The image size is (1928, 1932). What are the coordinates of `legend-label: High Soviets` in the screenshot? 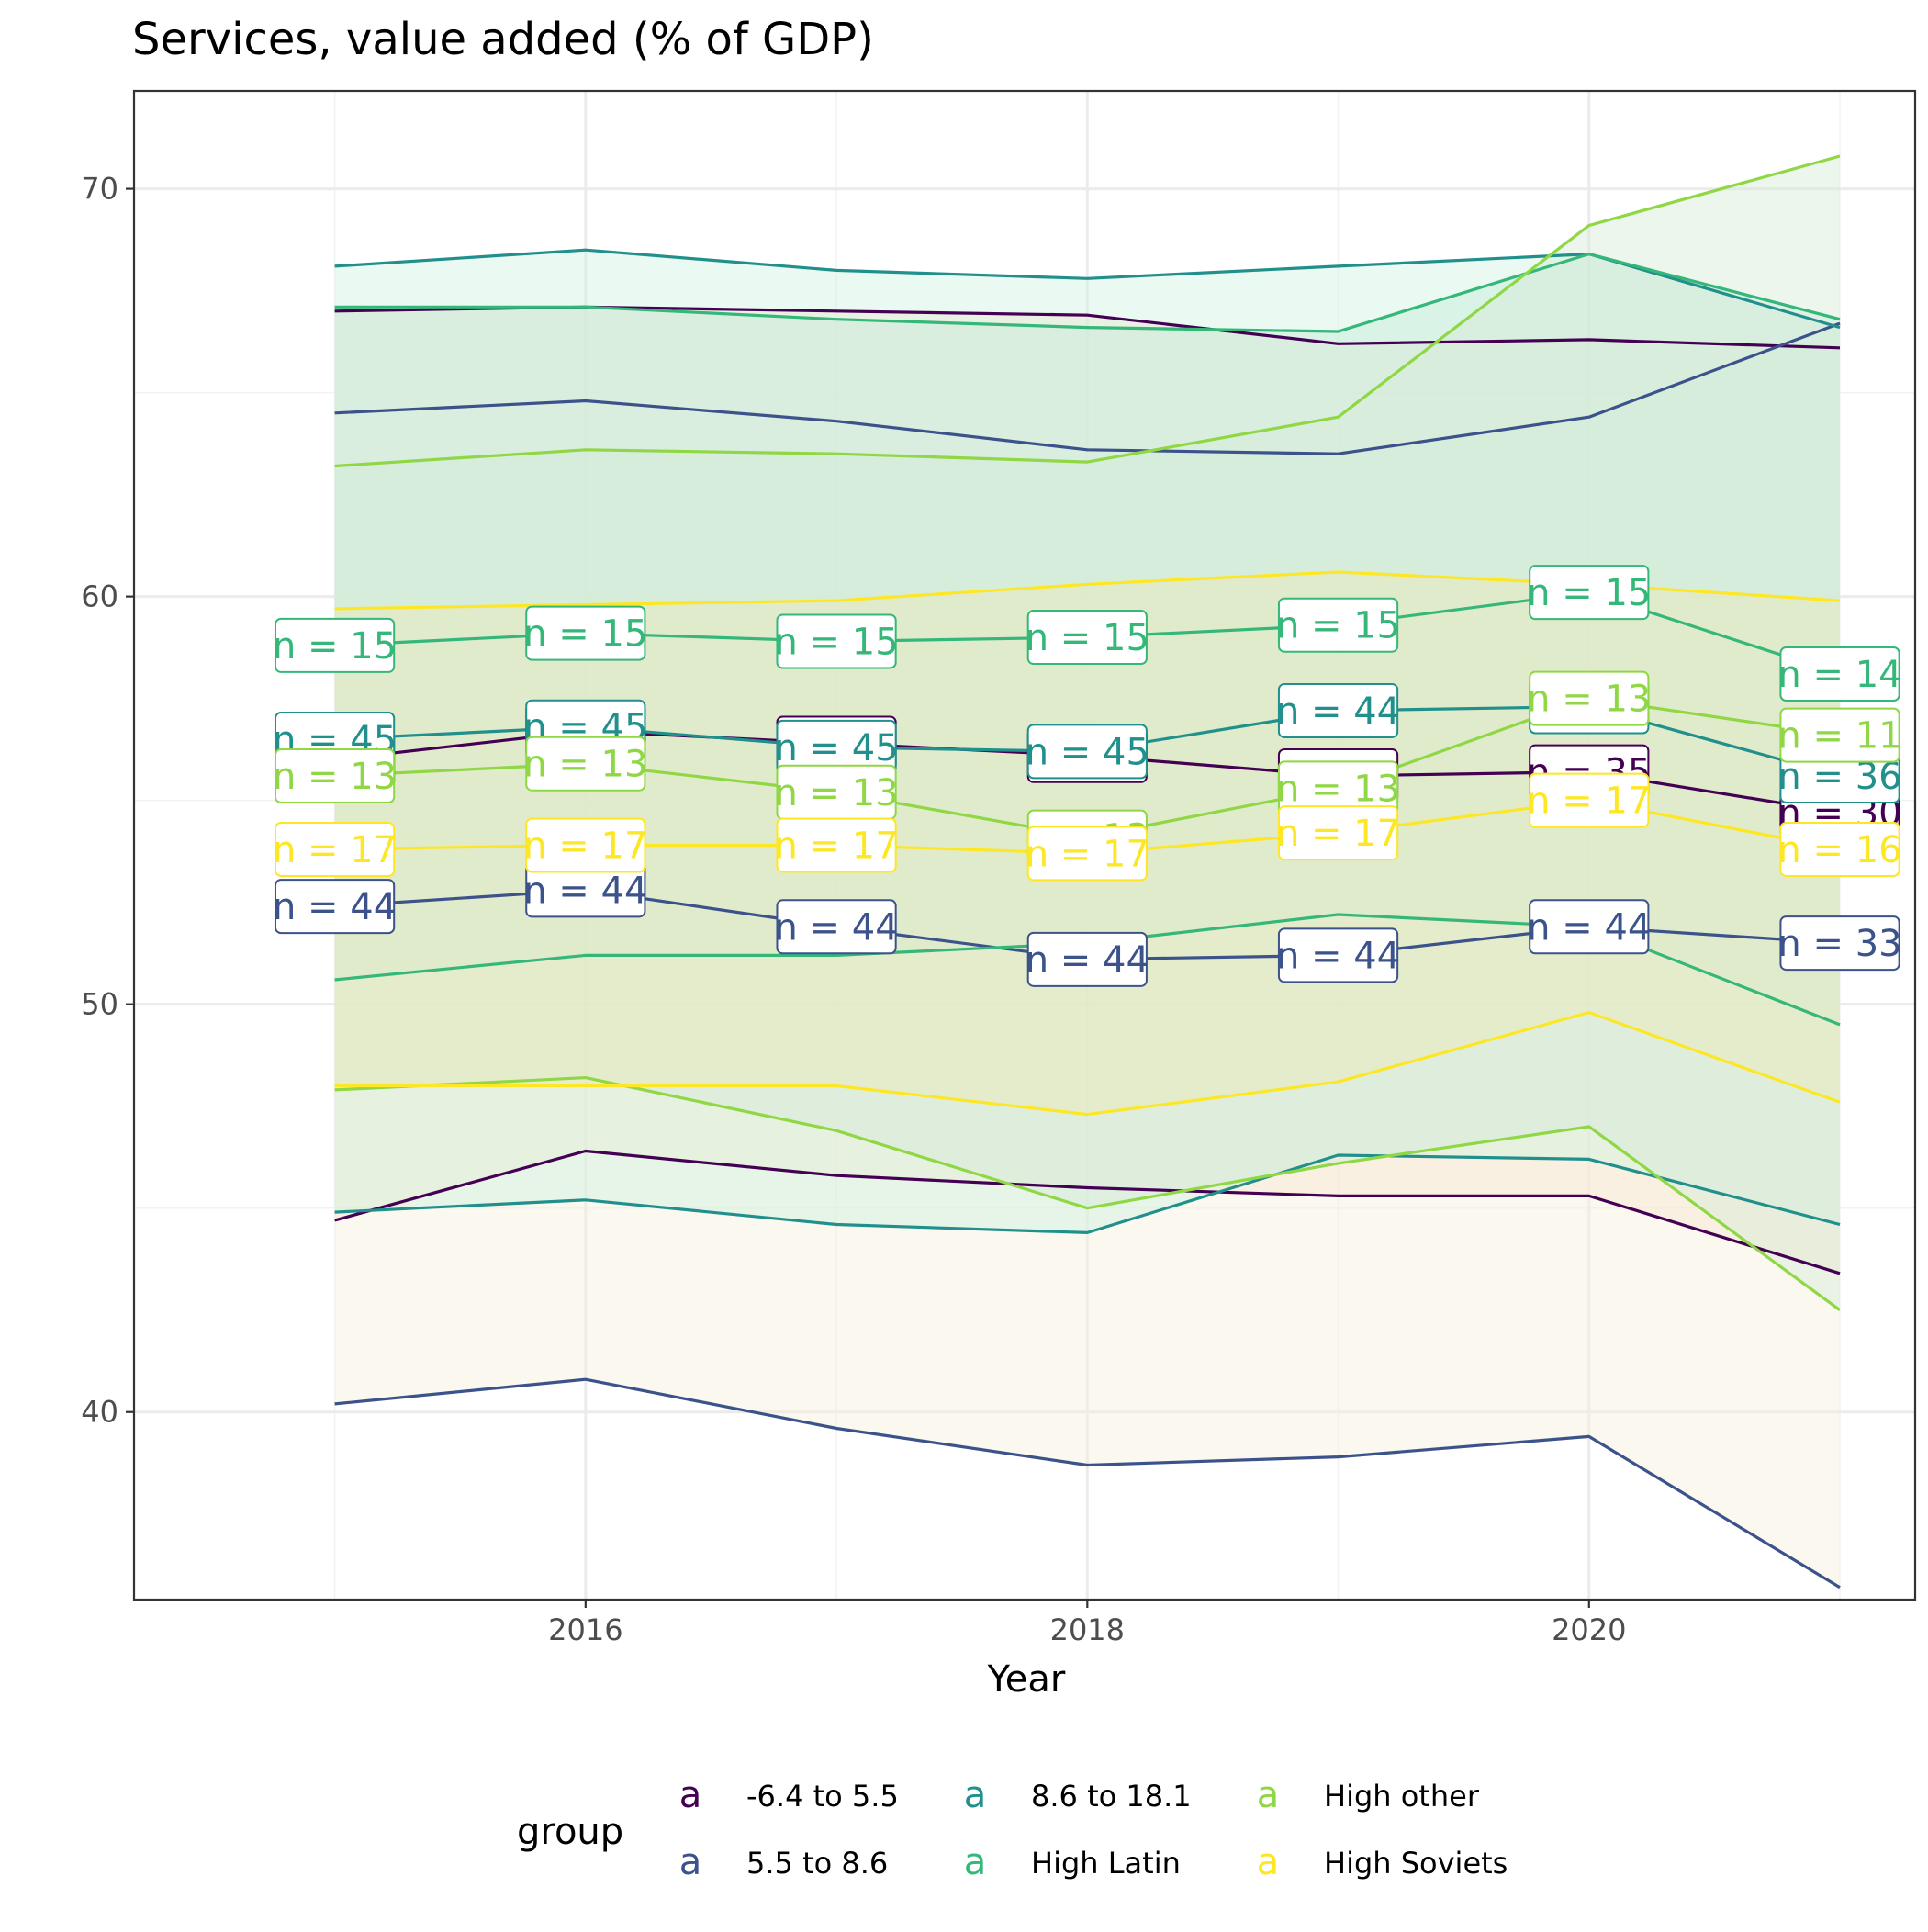 It's located at (1416, 1863).